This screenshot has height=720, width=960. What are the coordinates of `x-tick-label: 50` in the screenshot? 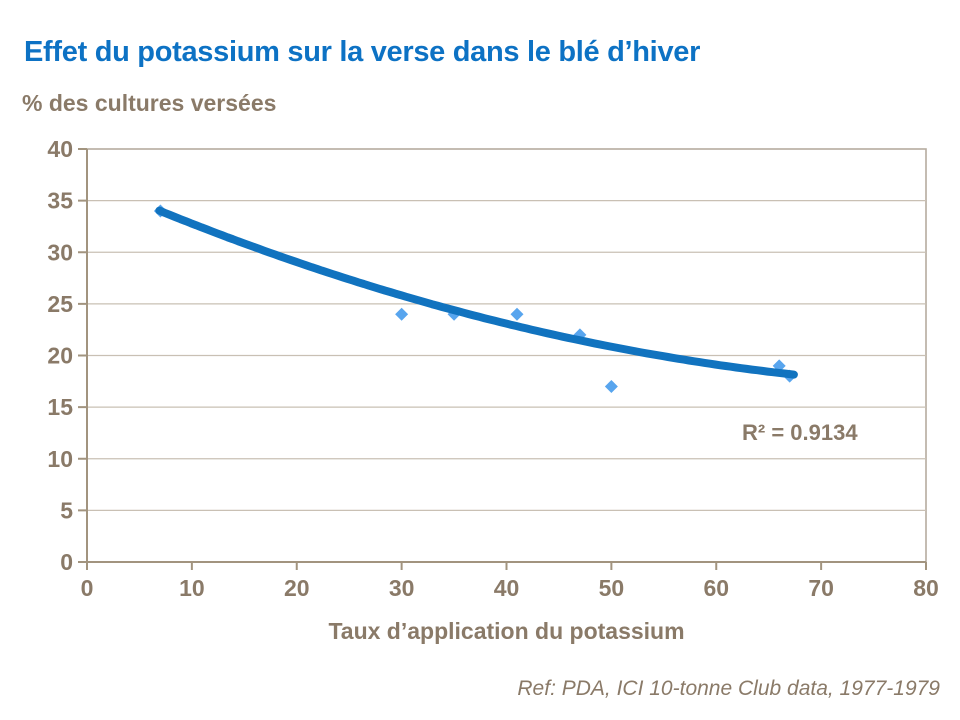 It's located at (612, 588).